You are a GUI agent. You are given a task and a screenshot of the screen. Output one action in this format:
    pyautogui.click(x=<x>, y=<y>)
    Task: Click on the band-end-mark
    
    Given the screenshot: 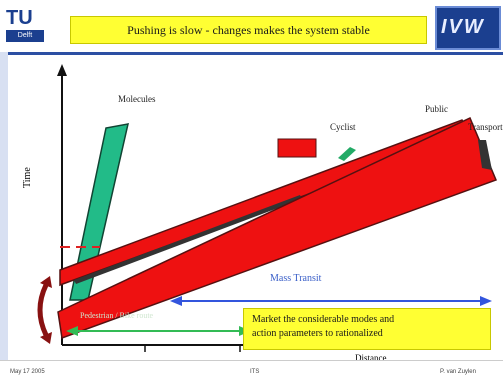 What is the action you would take?
    pyautogui.click(x=485, y=155)
    